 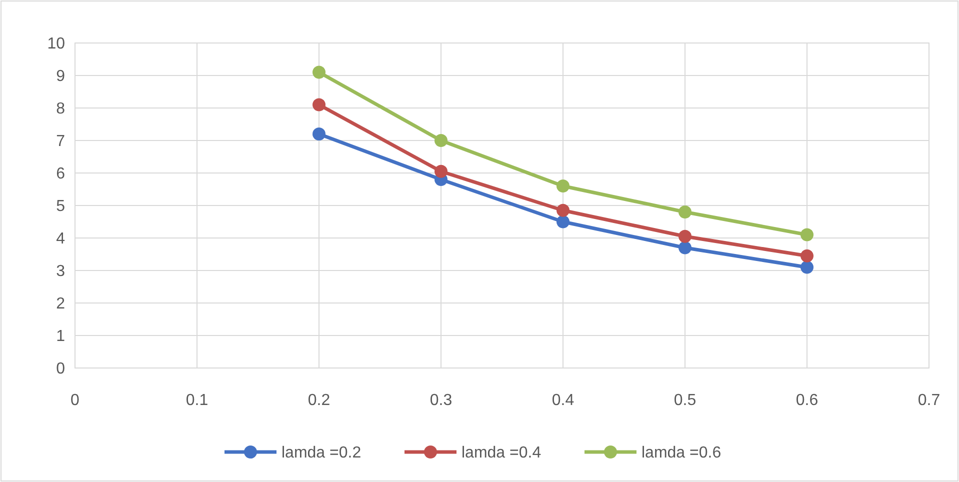 I want to click on legend-label: lamda =0.2, so click(x=322, y=453).